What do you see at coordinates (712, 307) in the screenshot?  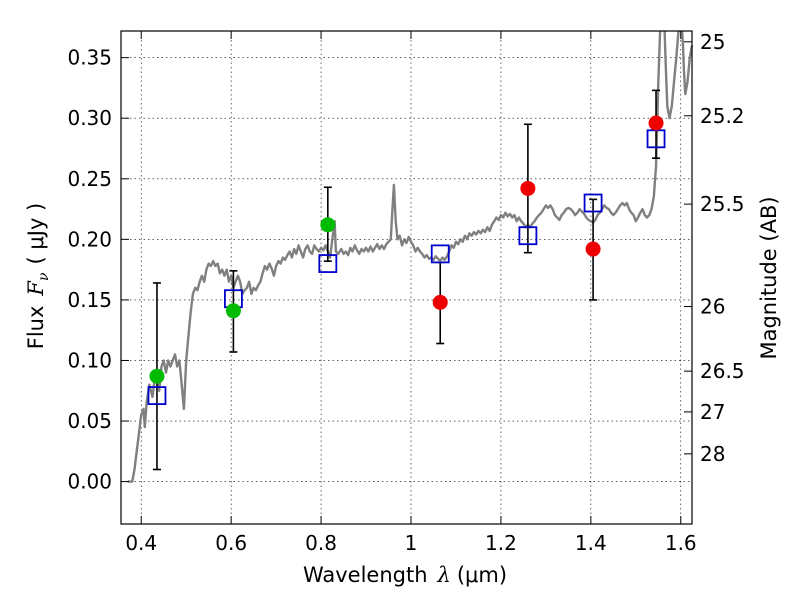 I see `mag-tick-label: 26` at bounding box center [712, 307].